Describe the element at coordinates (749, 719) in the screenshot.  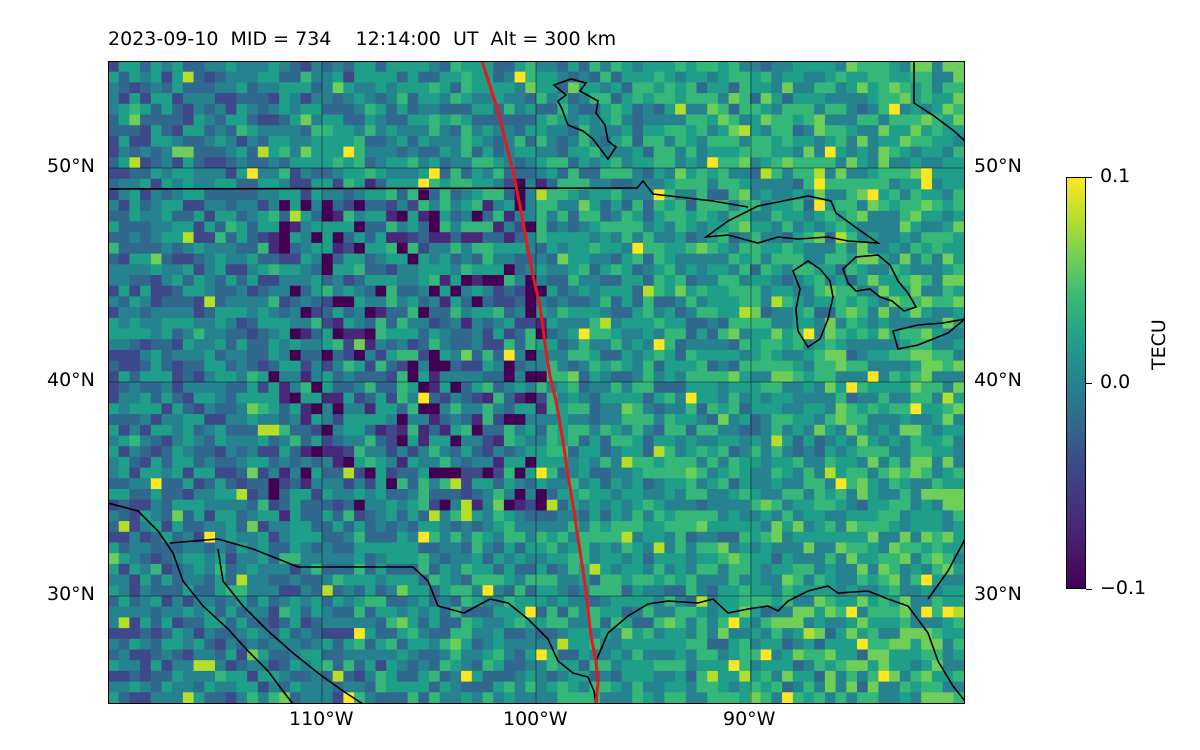
I see `lon-label-90w: 90°W` at that location.